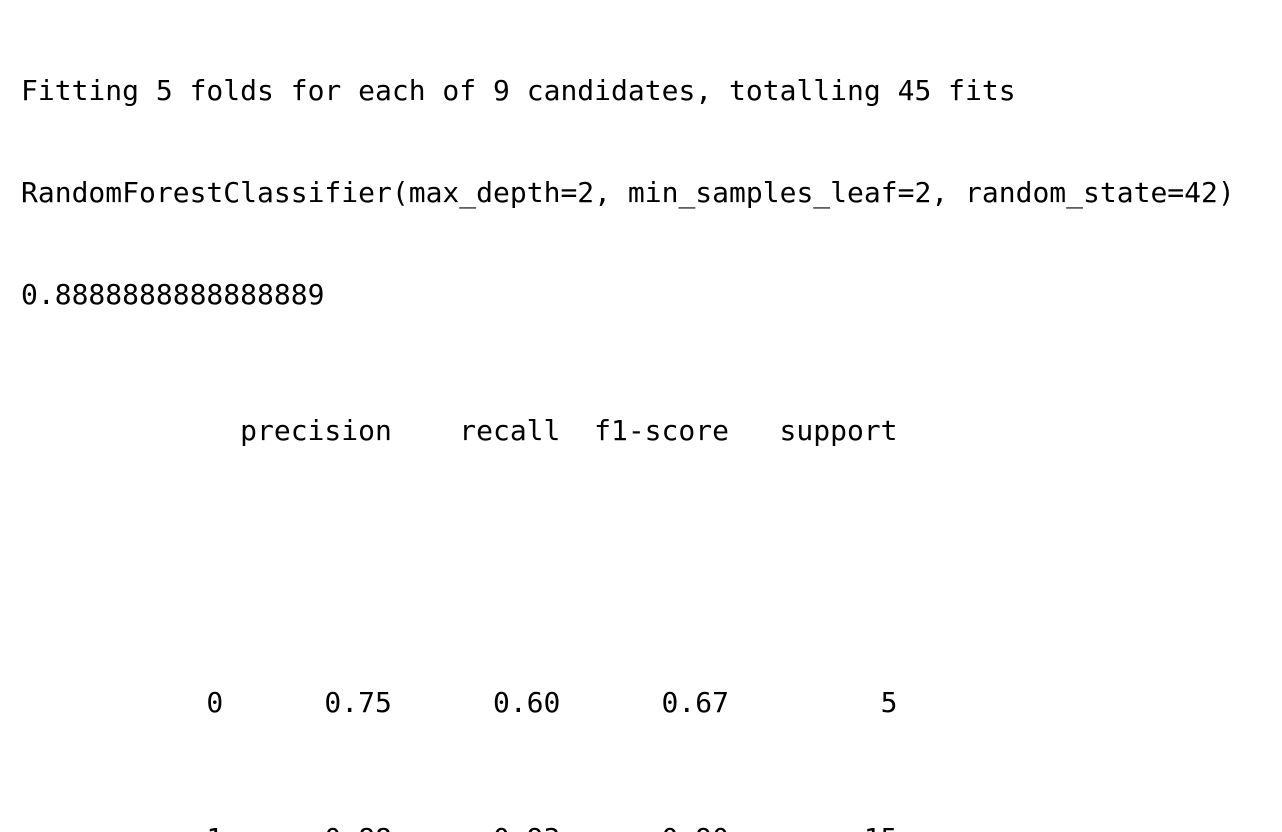  Describe the element at coordinates (122, 827) in the screenshot. I see `row-label: 1` at that location.